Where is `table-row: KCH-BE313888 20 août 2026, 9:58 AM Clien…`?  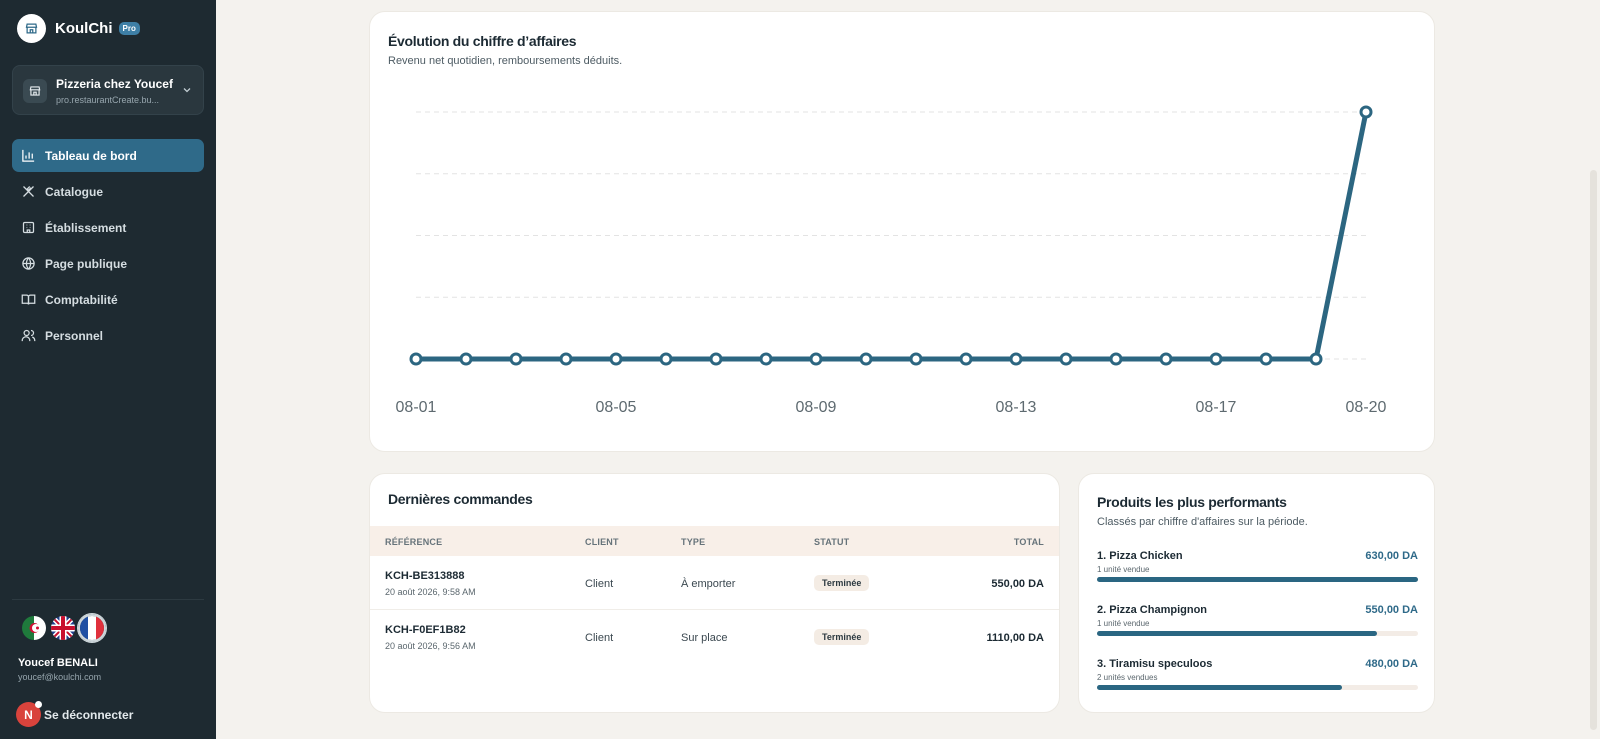 table-row: KCH-BE313888 20 août 2026, 9:58 AM Clien… is located at coordinates (714, 583).